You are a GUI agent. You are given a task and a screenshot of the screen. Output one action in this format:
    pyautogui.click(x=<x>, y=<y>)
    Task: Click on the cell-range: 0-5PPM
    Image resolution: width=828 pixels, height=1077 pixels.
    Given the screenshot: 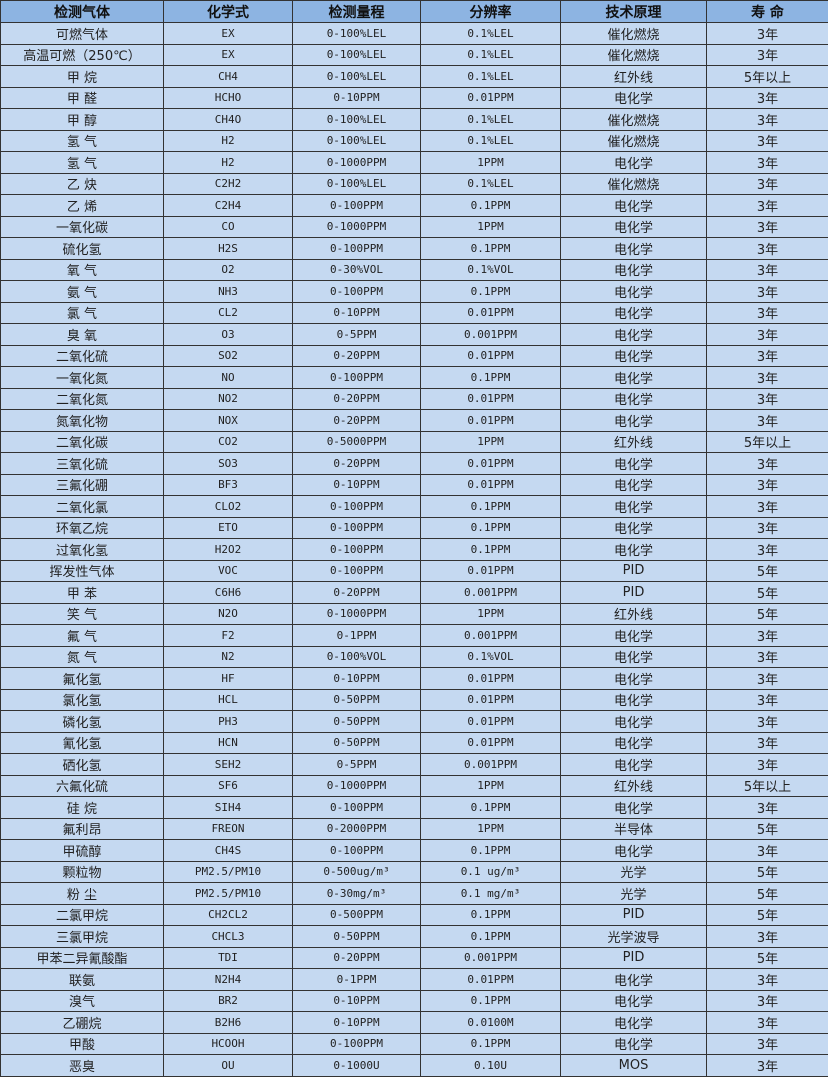 What is the action you would take?
    pyautogui.click(x=357, y=765)
    